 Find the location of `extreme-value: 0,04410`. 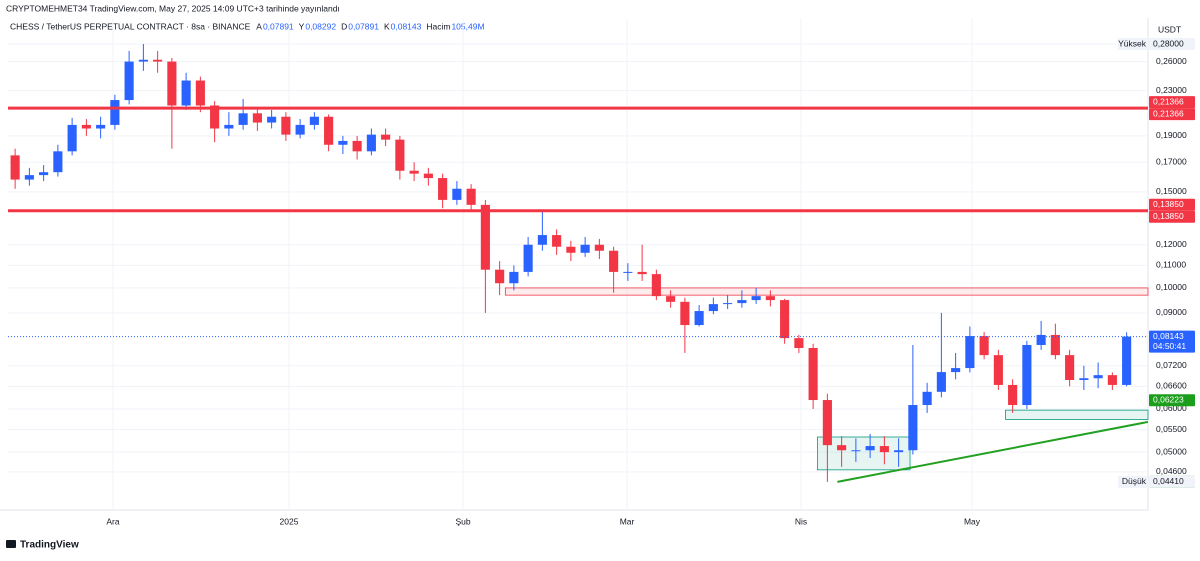

extreme-value: 0,04410 is located at coordinates (1168, 481).